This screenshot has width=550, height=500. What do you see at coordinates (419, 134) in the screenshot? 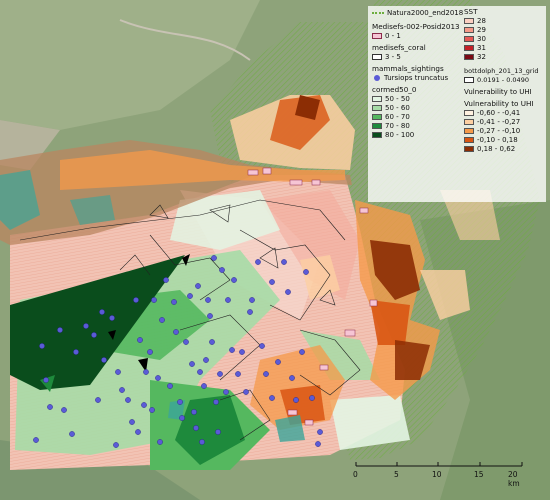
I see `cormed-class-row: 80 - 100` at bounding box center [419, 134].